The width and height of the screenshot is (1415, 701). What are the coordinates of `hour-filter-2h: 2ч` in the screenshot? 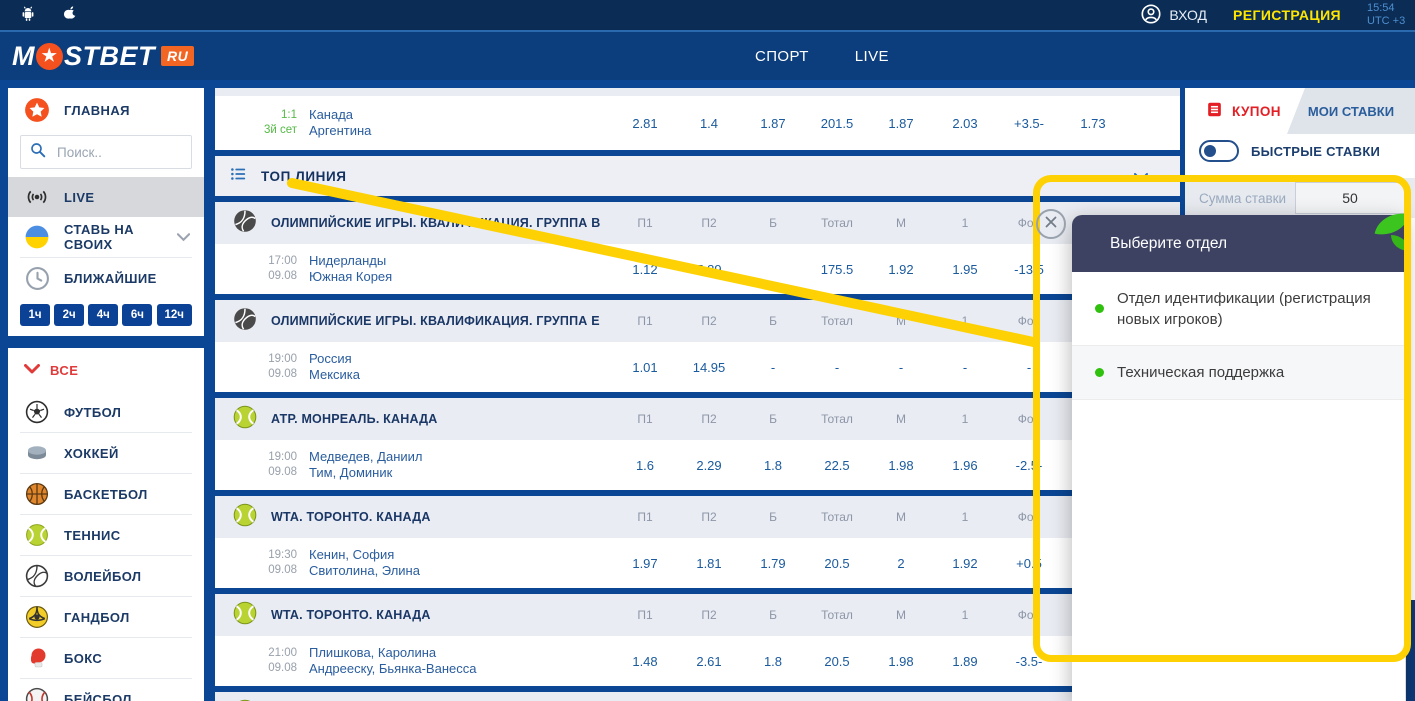 It's located at (69, 315).